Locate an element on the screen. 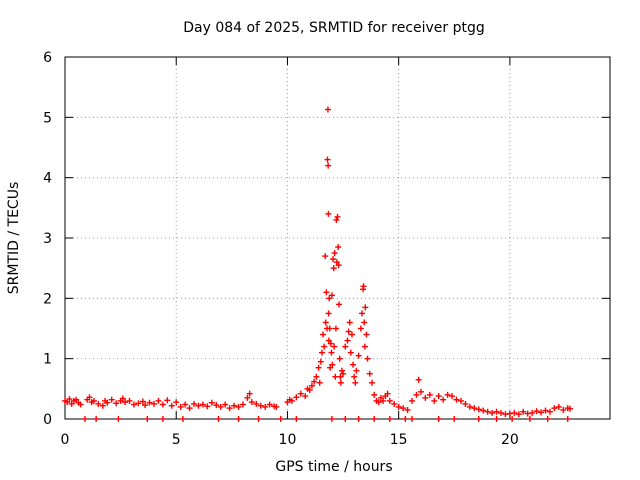 The width and height of the screenshot is (640, 480). y-tick-label: 6 is located at coordinates (47, 58).